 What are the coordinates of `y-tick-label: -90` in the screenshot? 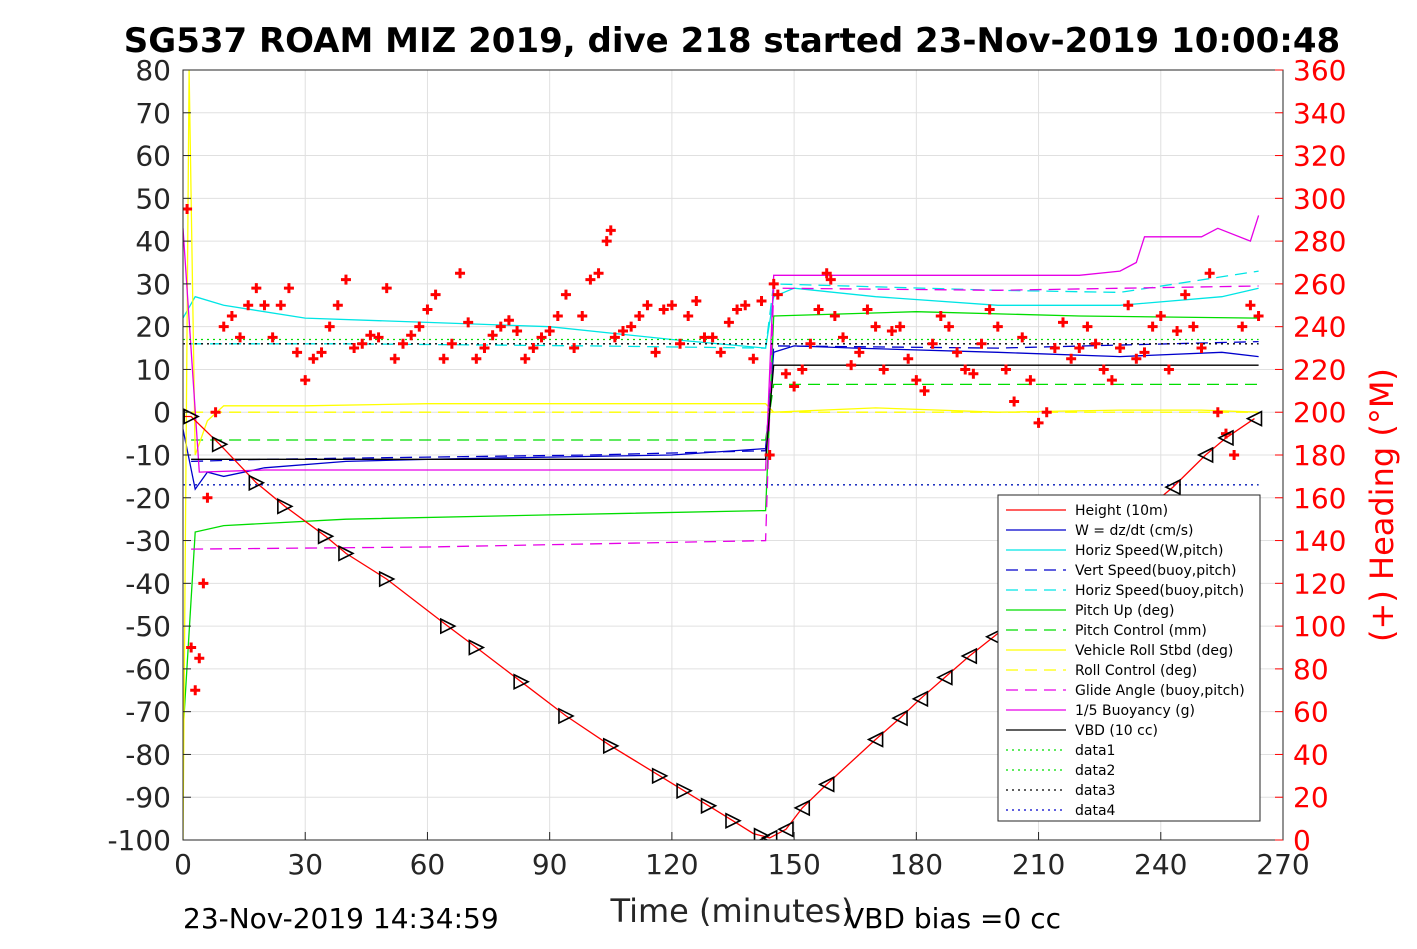 It's located at (148, 797).